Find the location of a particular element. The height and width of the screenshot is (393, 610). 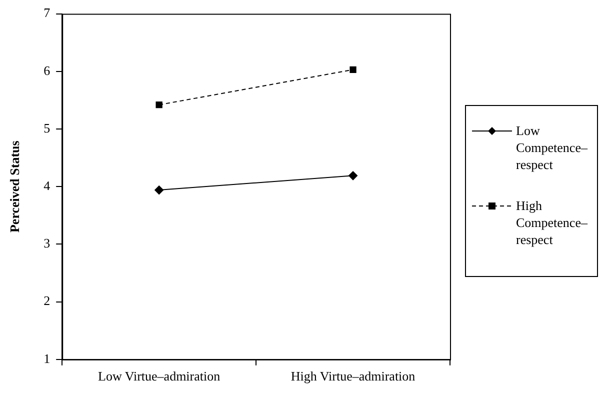

y-tick-label: 7 is located at coordinates (47, 12).